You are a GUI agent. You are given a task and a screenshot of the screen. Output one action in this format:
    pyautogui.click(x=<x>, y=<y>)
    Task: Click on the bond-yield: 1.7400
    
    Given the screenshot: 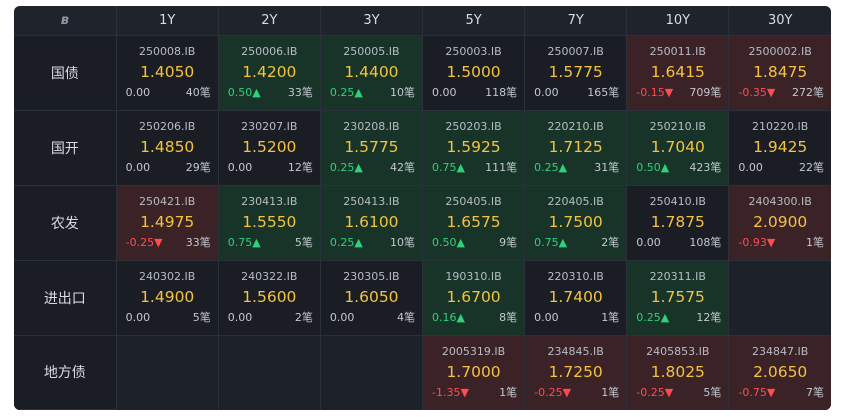 What is the action you would take?
    pyautogui.click(x=575, y=297)
    